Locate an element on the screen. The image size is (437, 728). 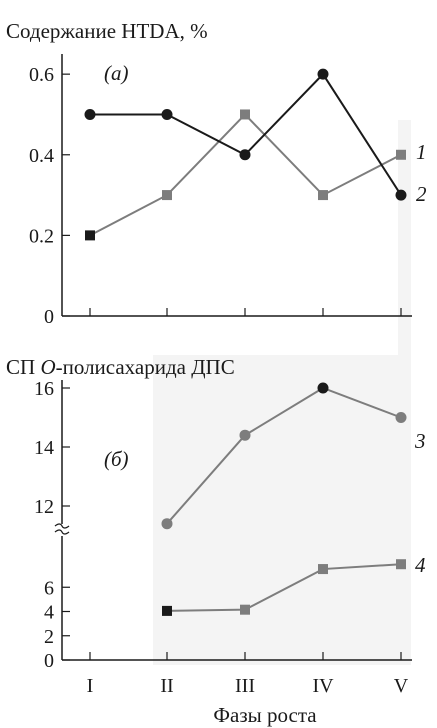
chart-b-y-tick-label: 14 is located at coordinates (44, 448).